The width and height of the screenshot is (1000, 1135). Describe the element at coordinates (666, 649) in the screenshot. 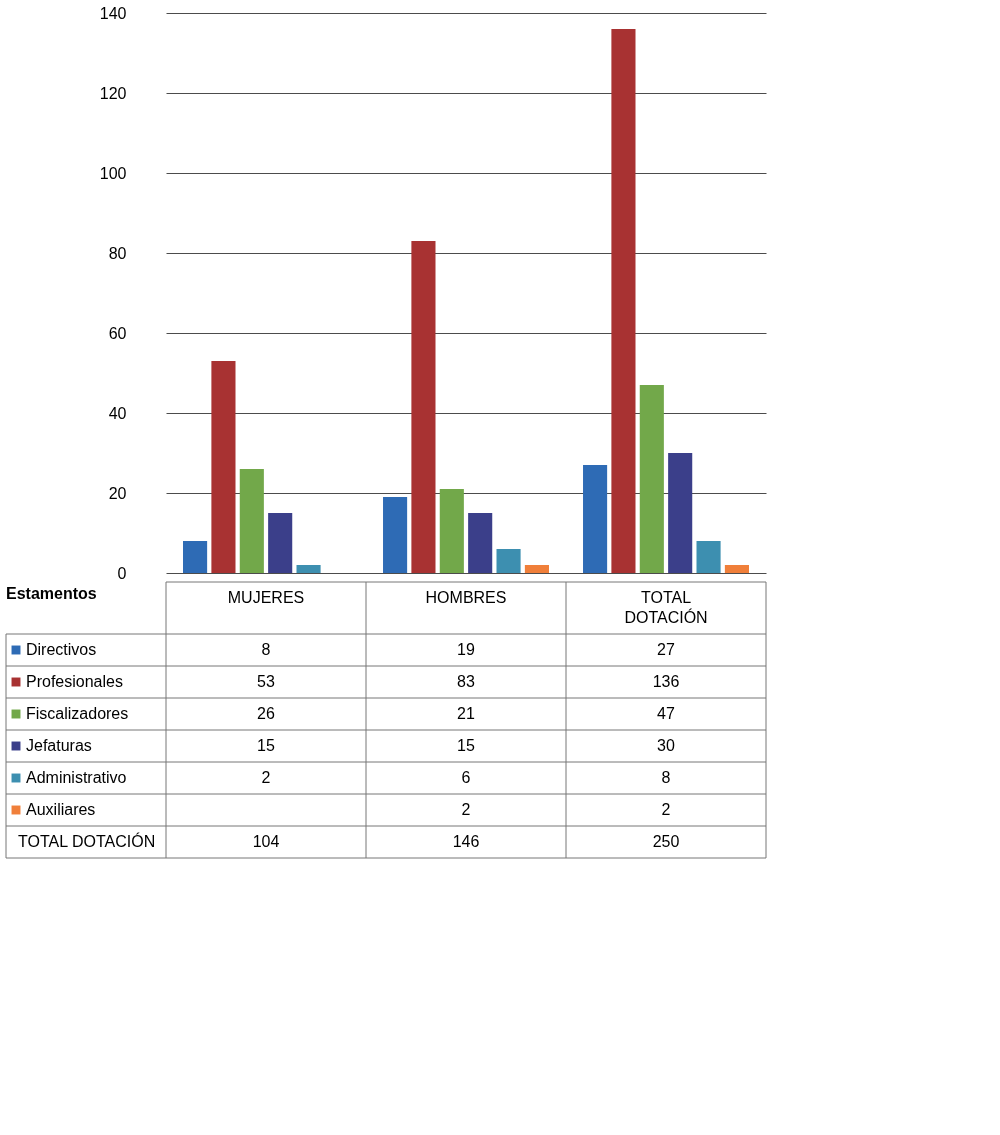

I see `data-label: 27` at that location.